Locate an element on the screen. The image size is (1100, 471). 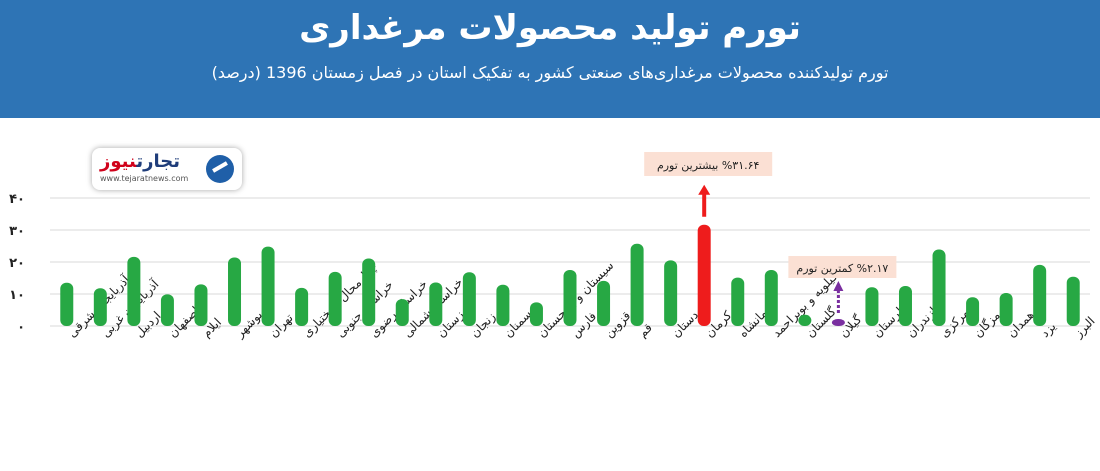
y-tick-label: ۲۰ is located at coordinates (17, 263).